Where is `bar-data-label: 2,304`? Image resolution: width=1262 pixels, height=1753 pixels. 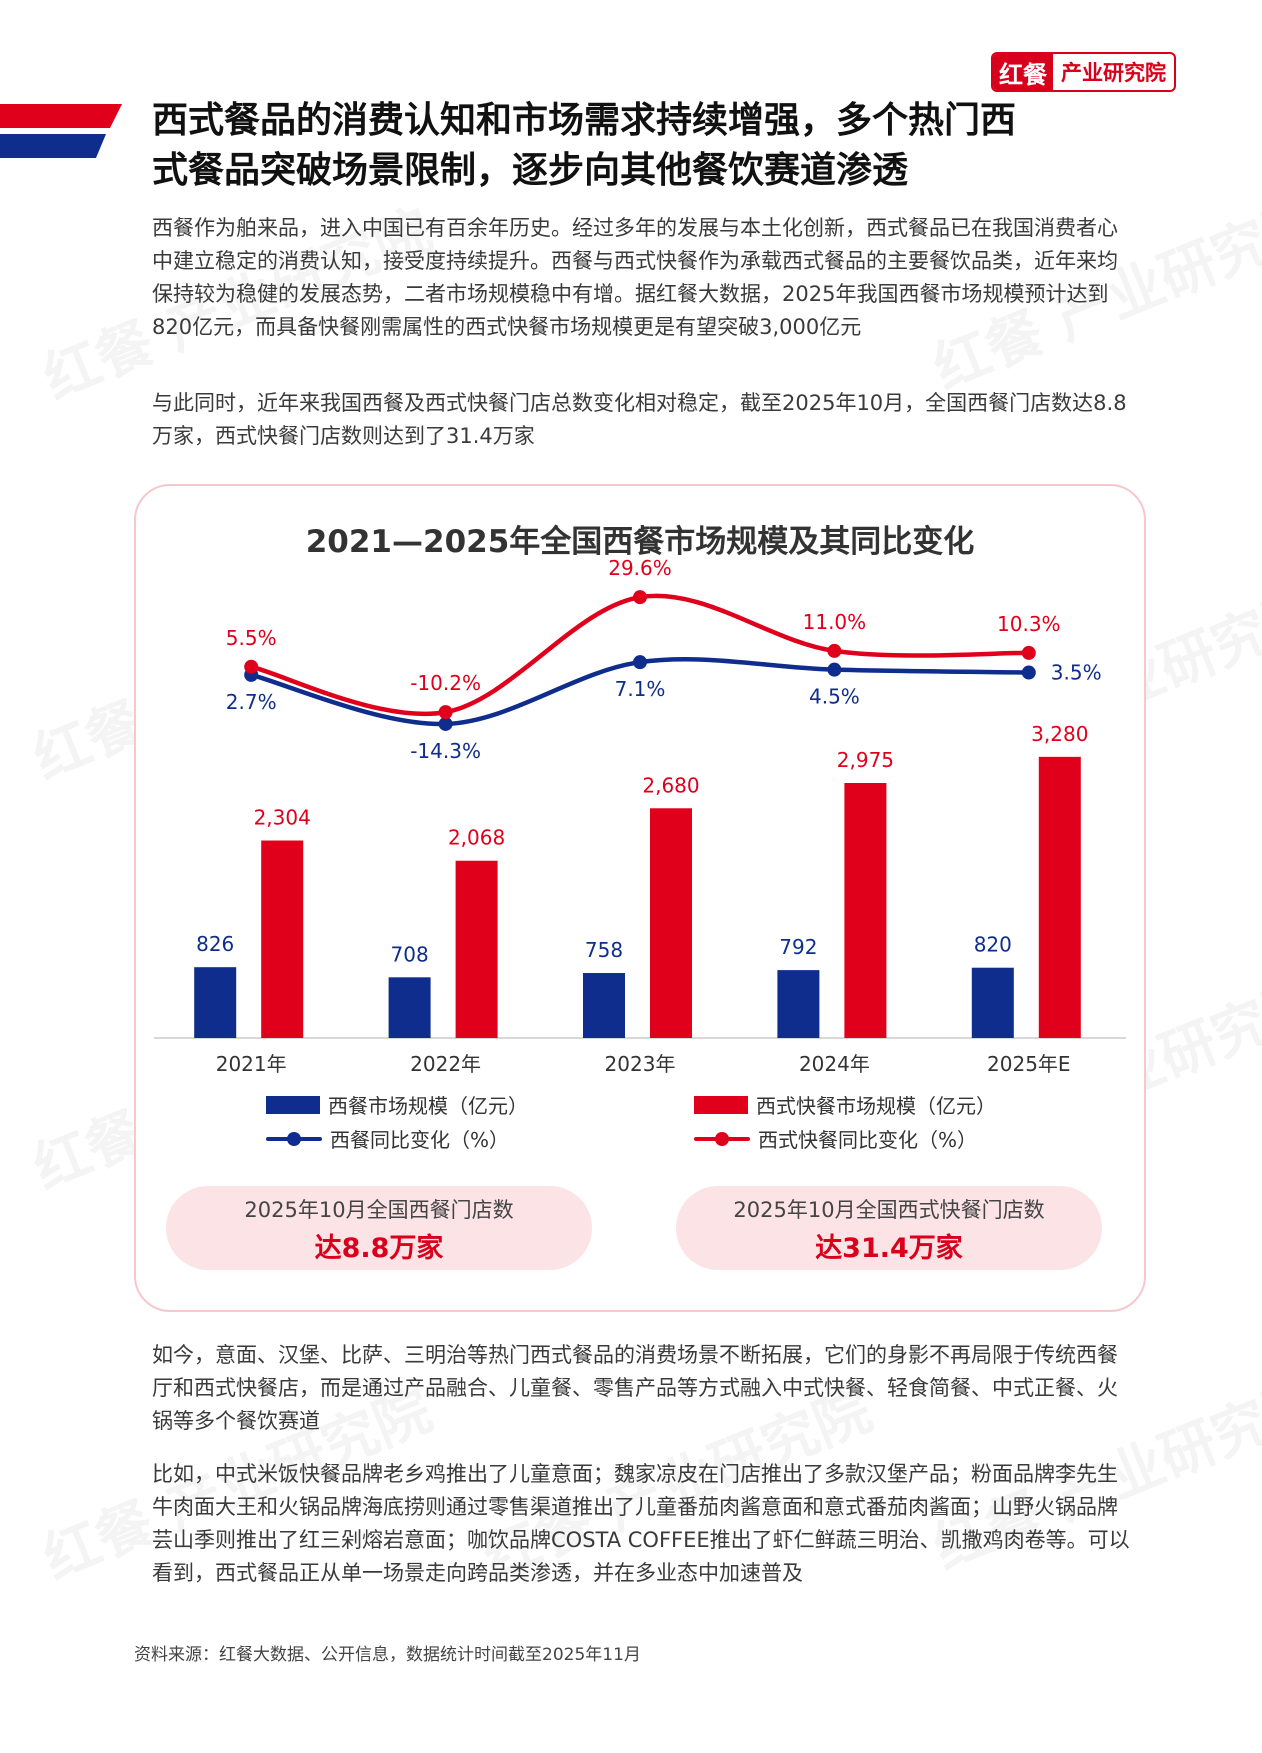
bar-data-label: 2,304 is located at coordinates (282, 818).